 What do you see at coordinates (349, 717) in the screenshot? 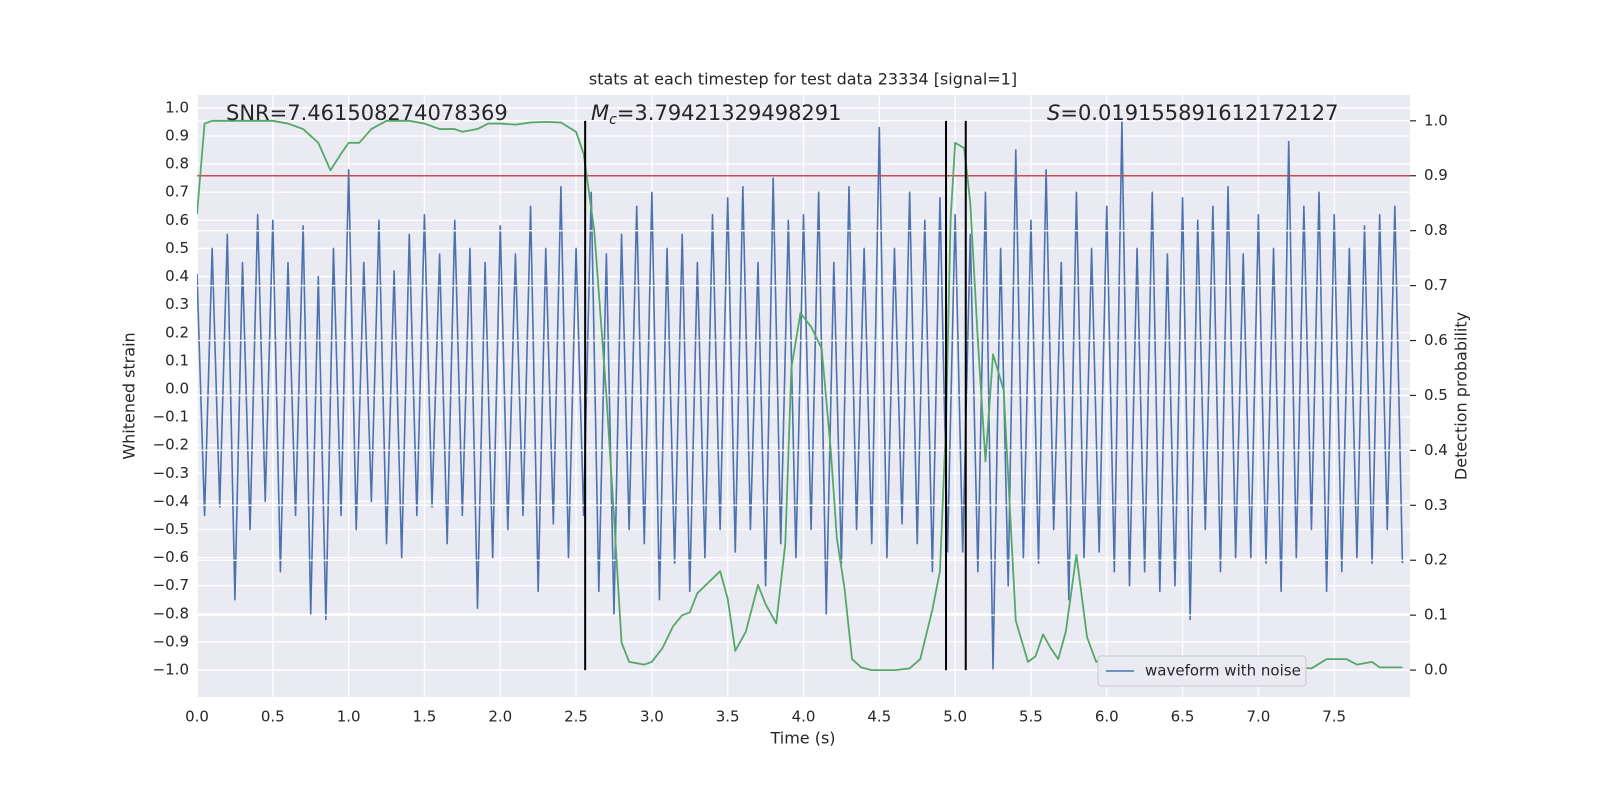
I see `x-tick-label: 1.0` at bounding box center [349, 717].